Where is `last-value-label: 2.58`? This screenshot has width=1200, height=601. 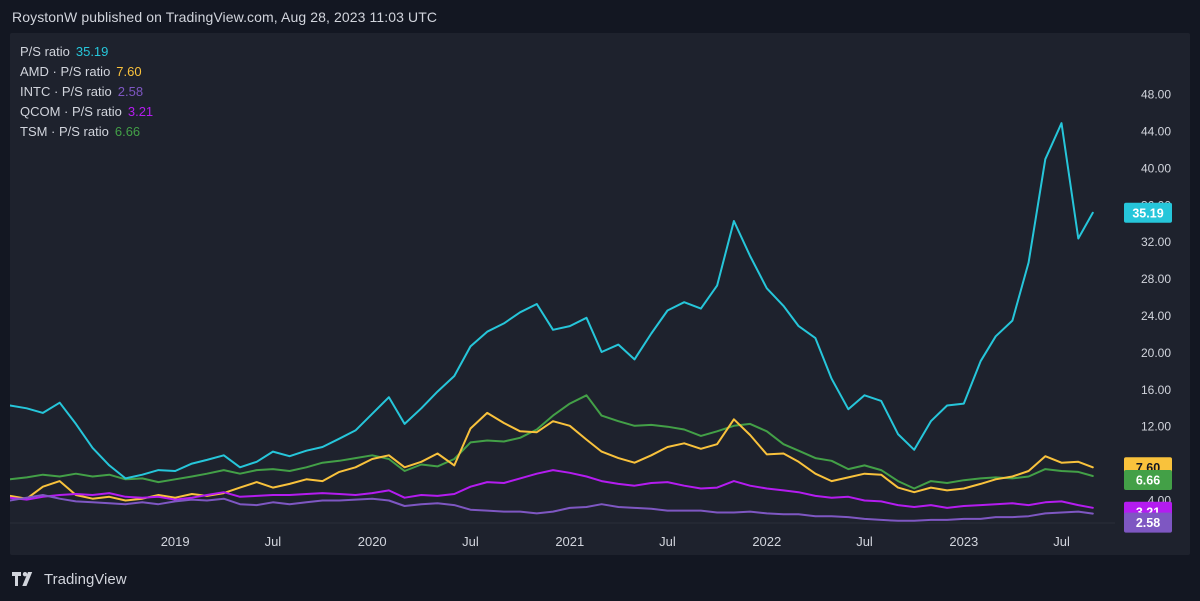
last-value-label: 2.58 is located at coordinates (1148, 523).